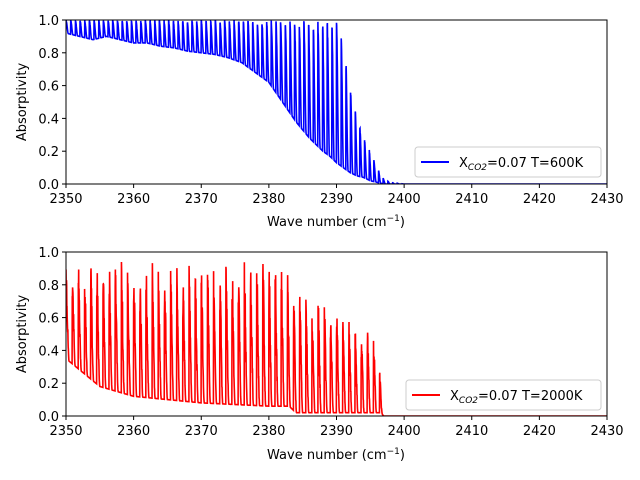 Image resolution: width=640 pixels, height=480 pixels. I want to click on bottom-x-ticks: 2350 2360 2370 2380 2390 2400 2410 2420 2430, so click(336, 427).